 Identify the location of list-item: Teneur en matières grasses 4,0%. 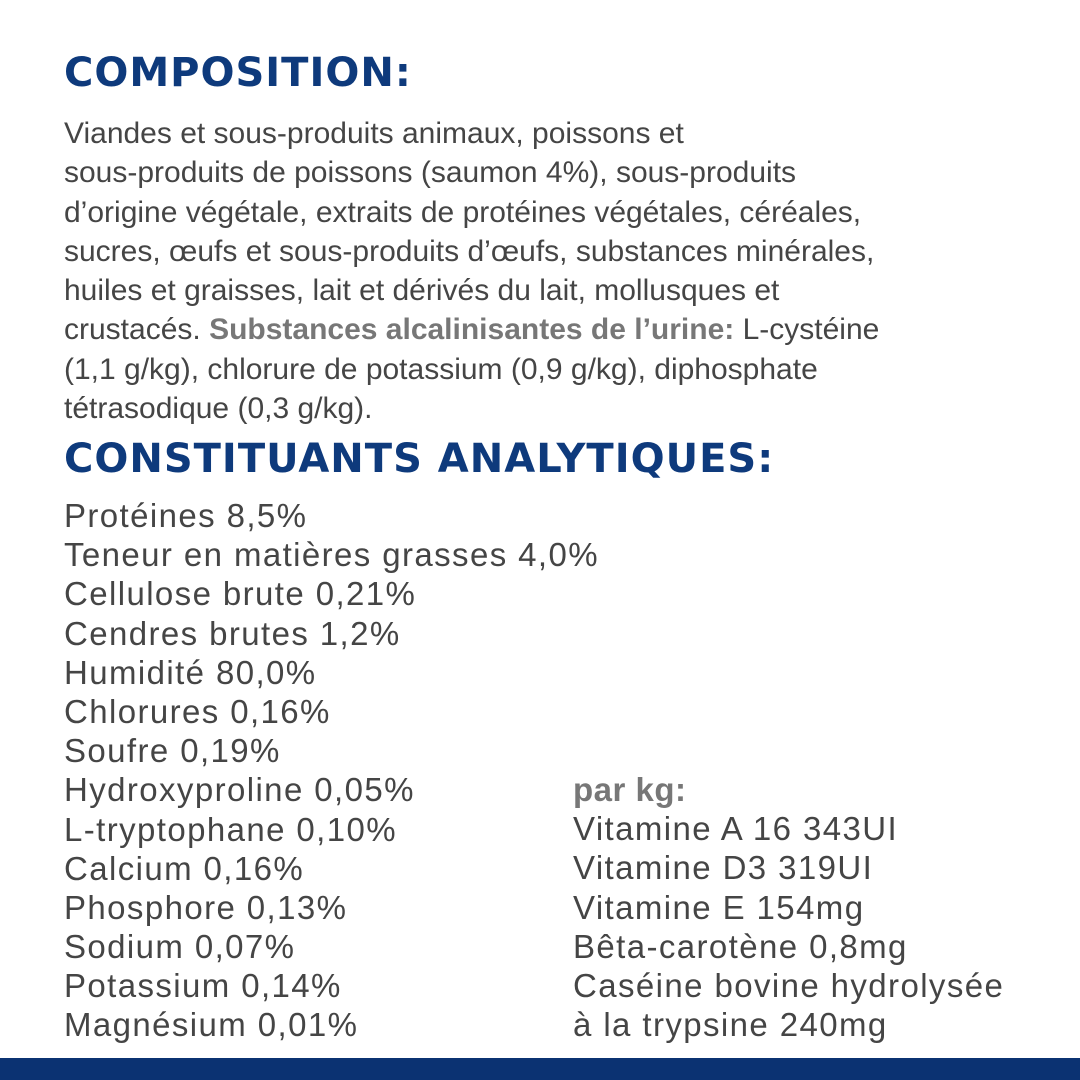
(331, 555).